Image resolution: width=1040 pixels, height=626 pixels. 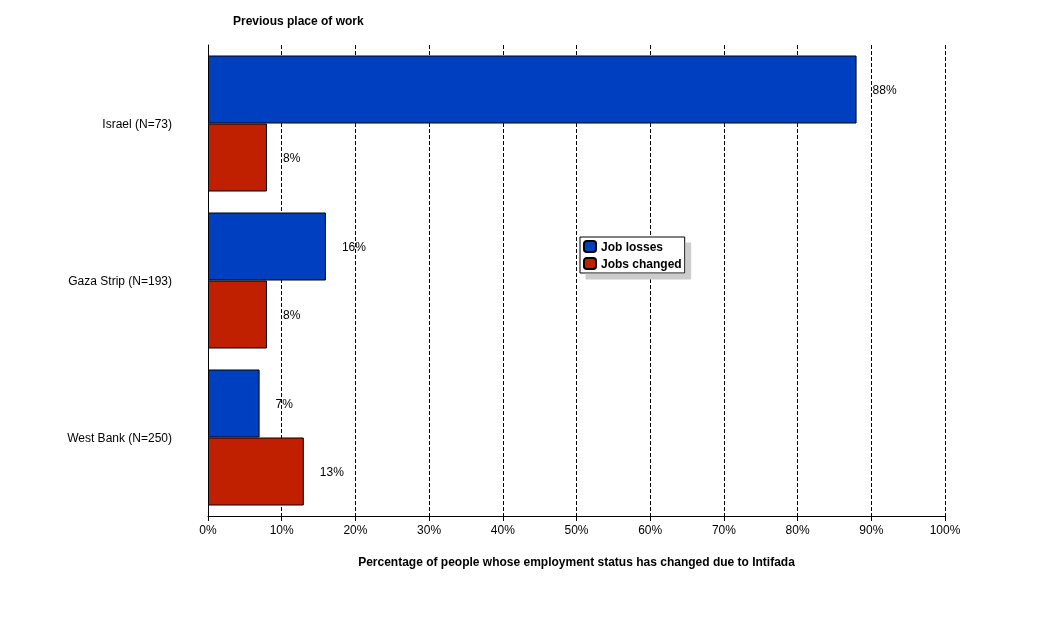 What do you see at coordinates (641, 263) in the screenshot?
I see `legend-label: Jobs changed` at bounding box center [641, 263].